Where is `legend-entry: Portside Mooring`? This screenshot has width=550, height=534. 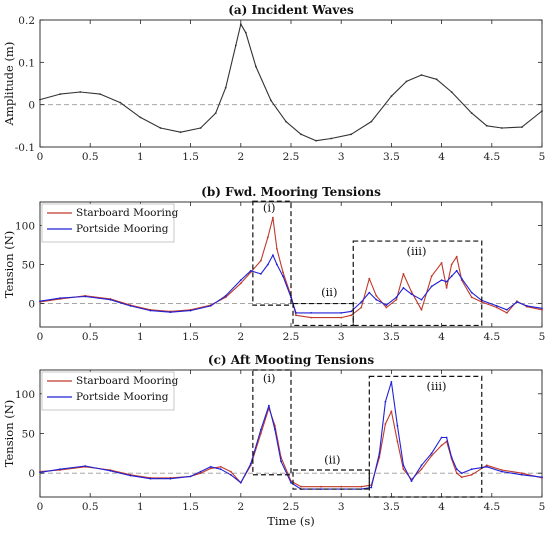 legend-entry: Portside Mooring is located at coordinates (122, 397).